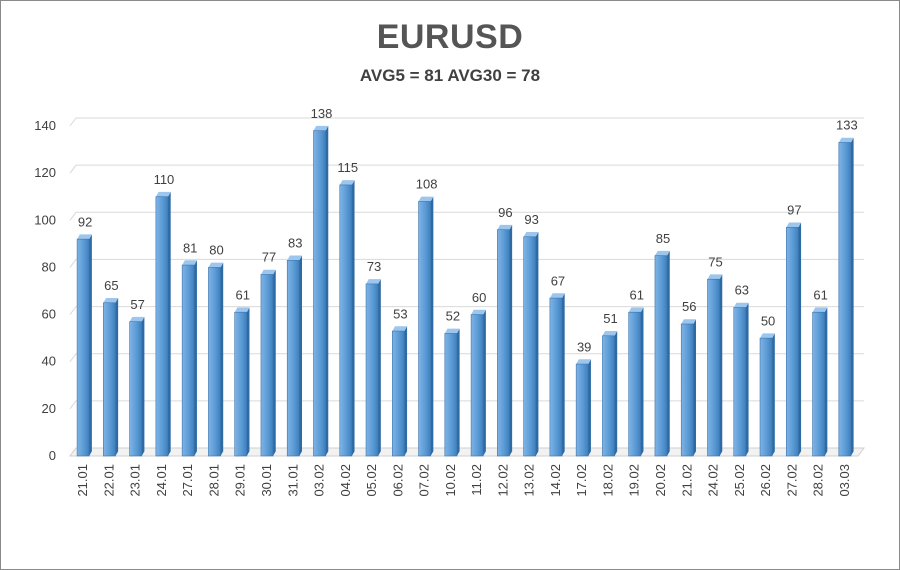 This screenshot has width=900, height=570. Describe the element at coordinates (111, 285) in the screenshot. I see `data-label: 65` at that location.